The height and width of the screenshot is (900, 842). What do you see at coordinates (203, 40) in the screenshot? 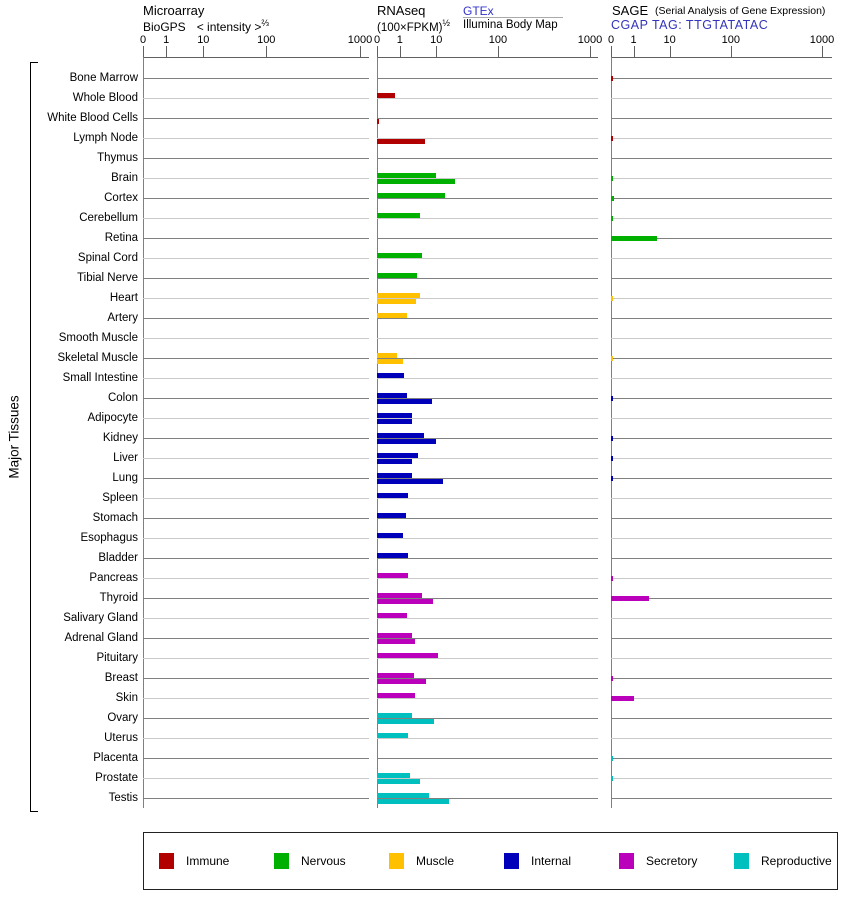
I see `microarray-axis-ticklabel: 10` at bounding box center [203, 40].